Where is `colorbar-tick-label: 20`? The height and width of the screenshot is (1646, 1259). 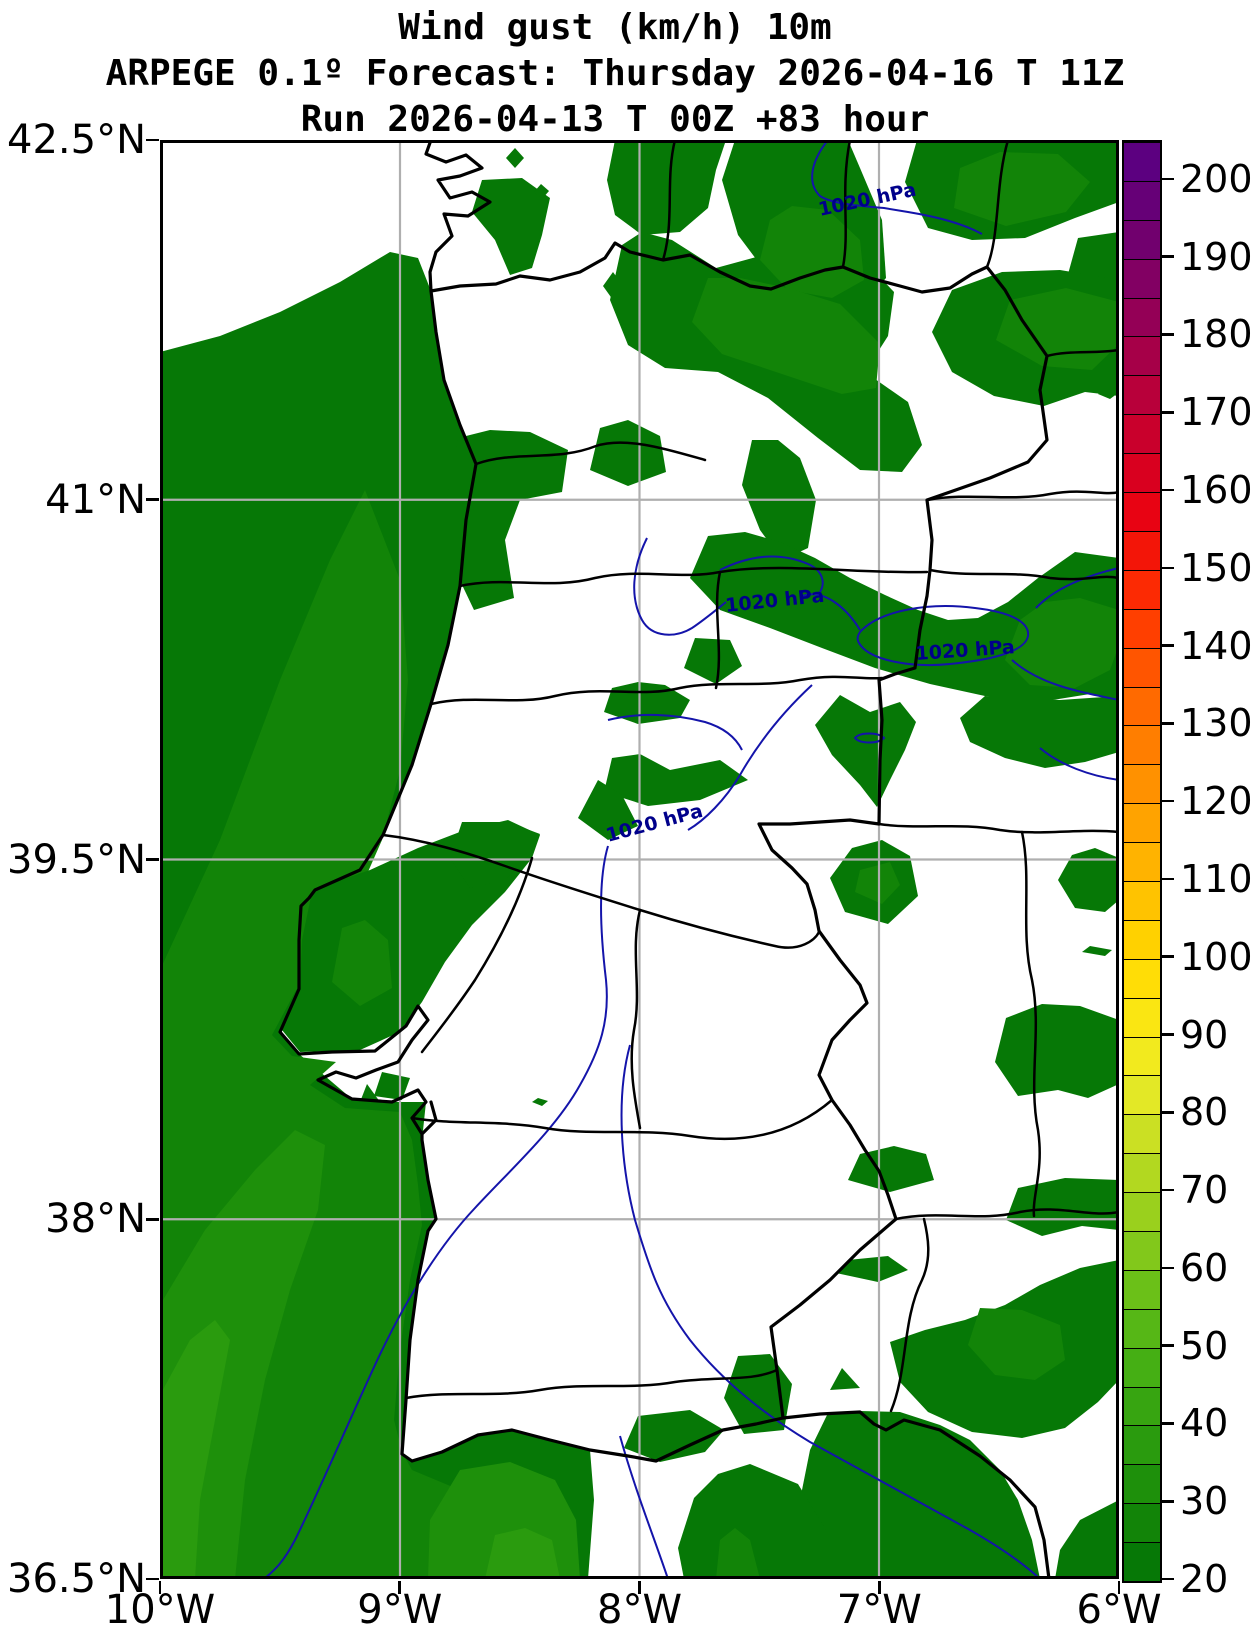 colorbar-tick-label: 20 is located at coordinates (1204, 1579).